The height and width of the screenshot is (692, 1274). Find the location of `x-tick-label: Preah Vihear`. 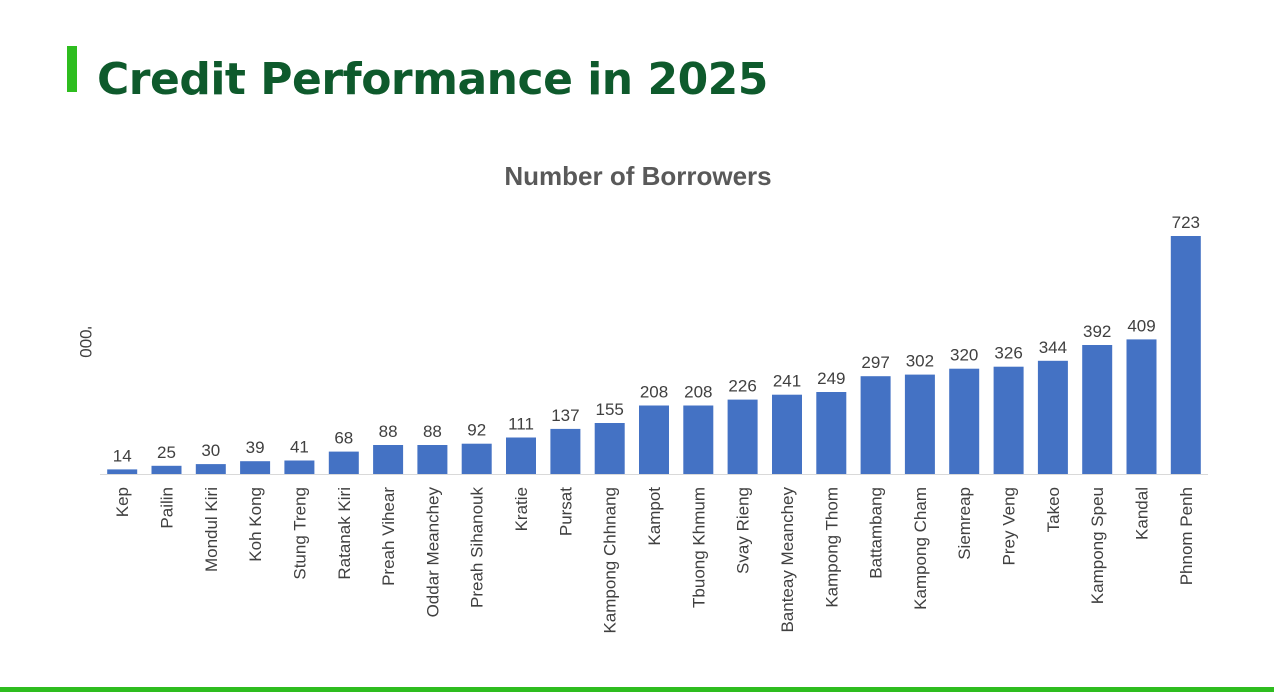

x-tick-label: Preah Vihear is located at coordinates (388, 536).